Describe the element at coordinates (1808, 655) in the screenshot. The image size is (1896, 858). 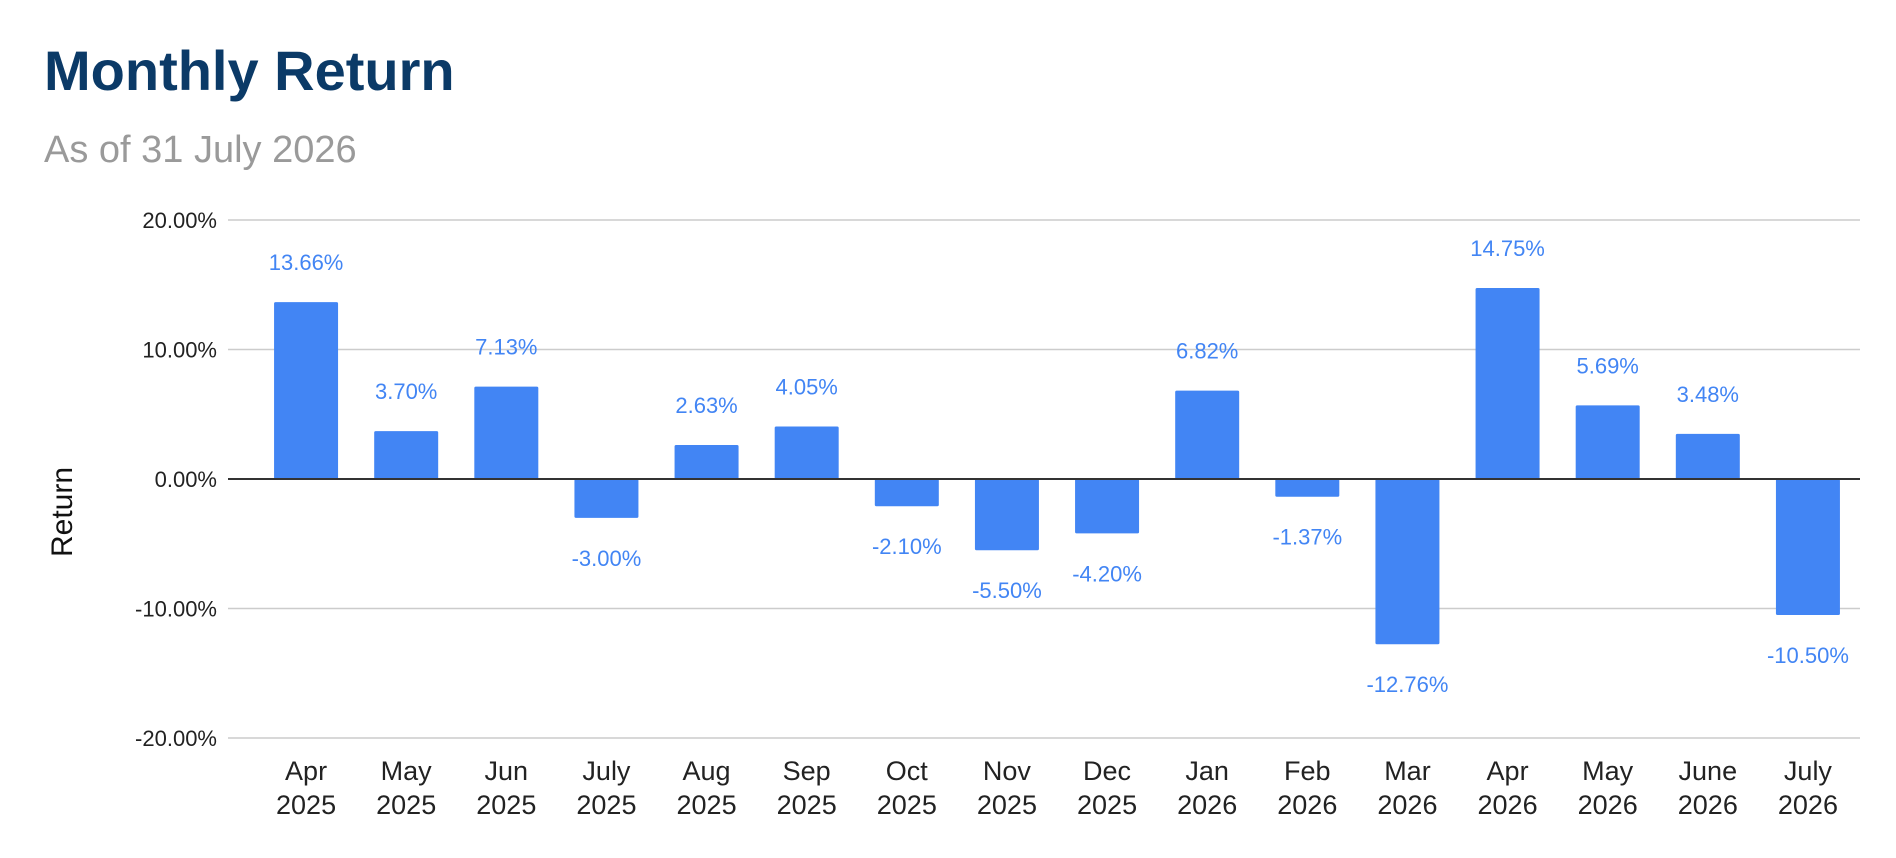
I see `data-label: -10.50%` at that location.